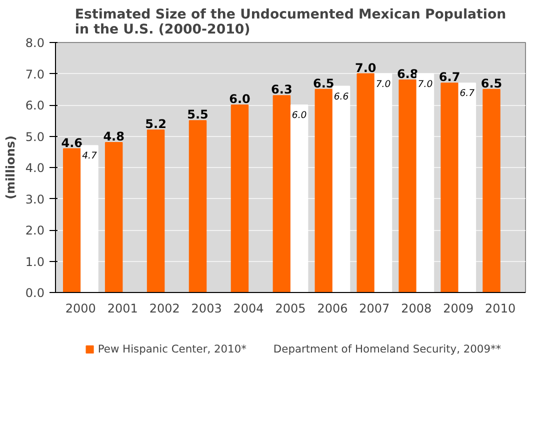  I want to click on y-tick-label: 7.0, so click(35, 74).